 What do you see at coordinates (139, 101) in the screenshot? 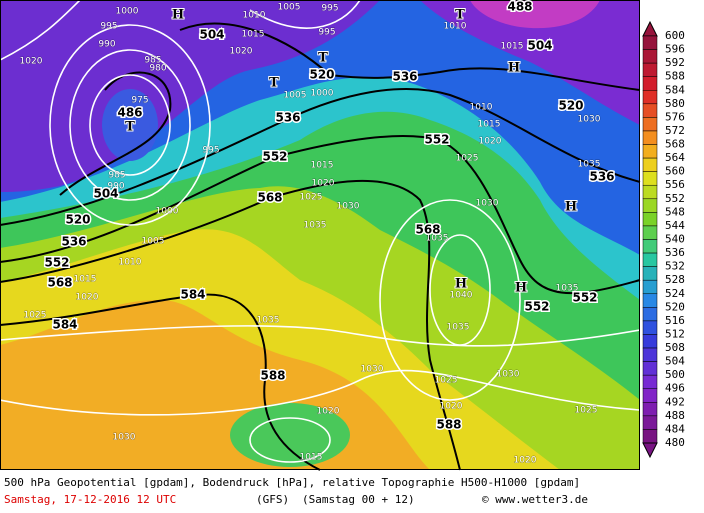
I see `pressure-label: 975` at bounding box center [139, 101].